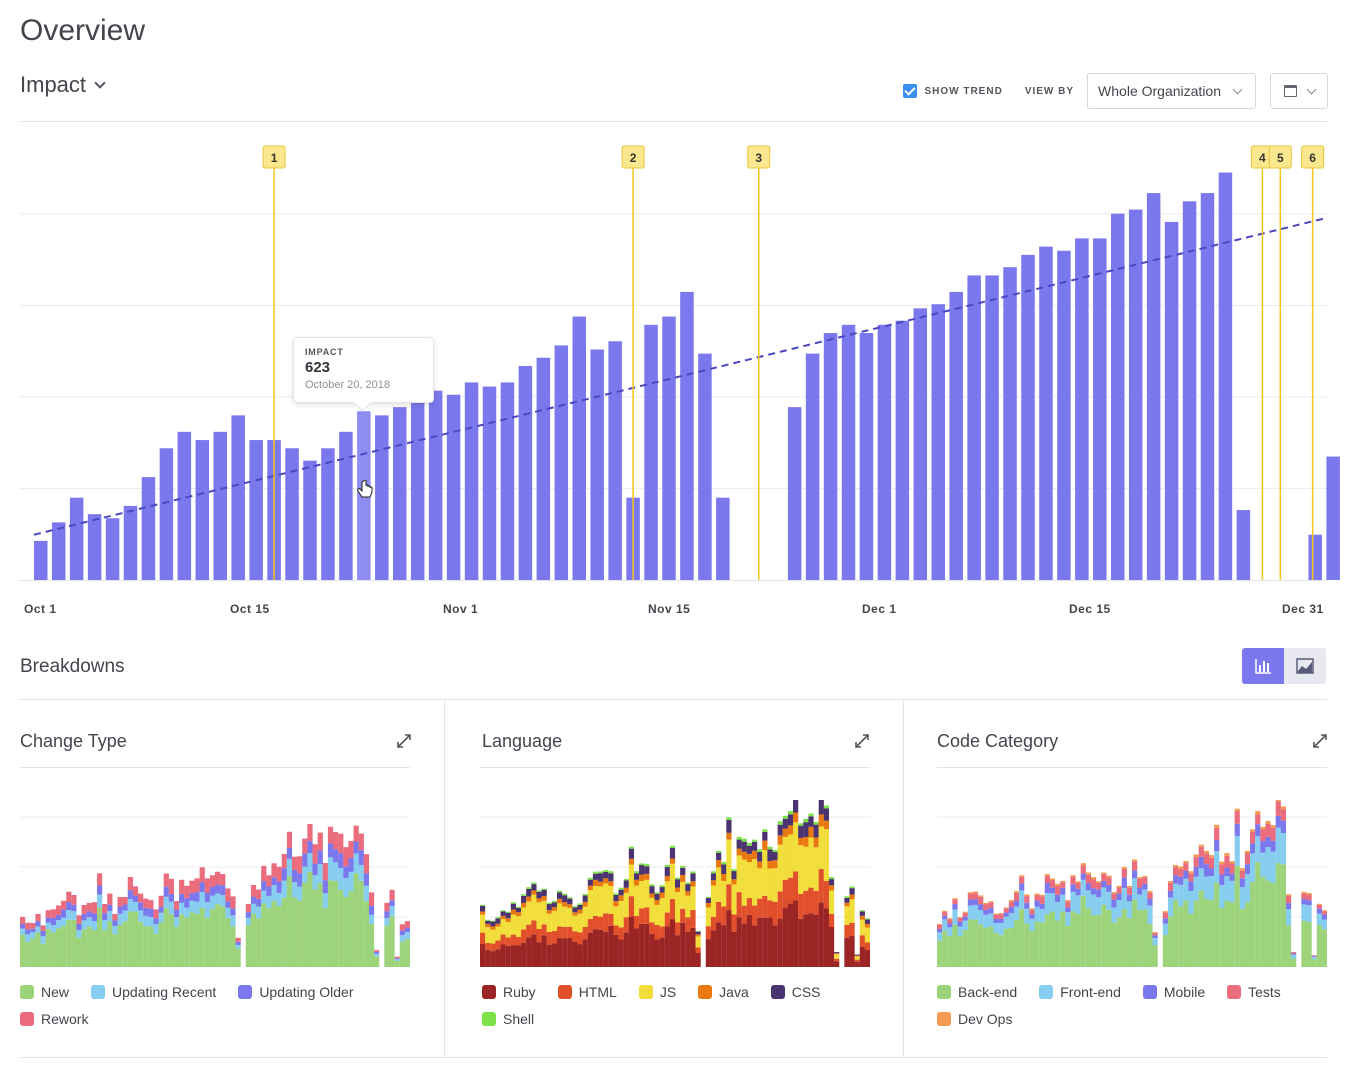 The height and width of the screenshot is (1071, 1367). Describe the element at coordinates (63, 85) in the screenshot. I see `impact-dropdown: Impact` at that location.